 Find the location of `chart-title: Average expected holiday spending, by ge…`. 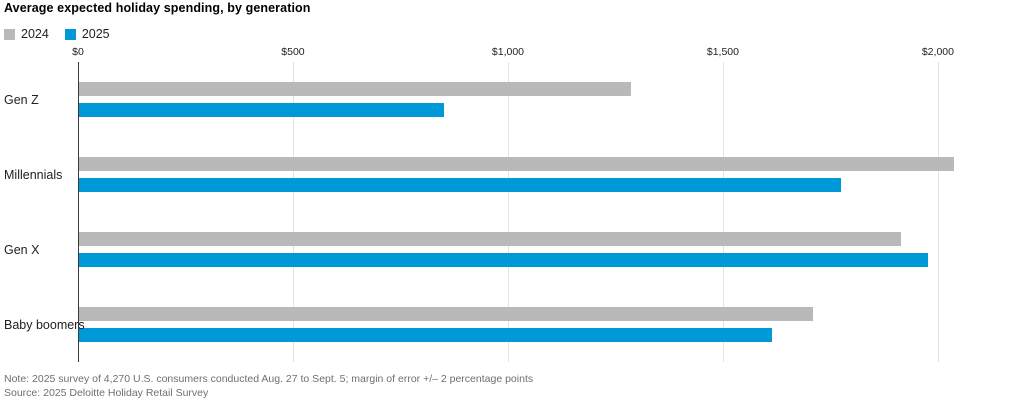

chart-title: Average expected holiday spending, by ge… is located at coordinates (157, 8).